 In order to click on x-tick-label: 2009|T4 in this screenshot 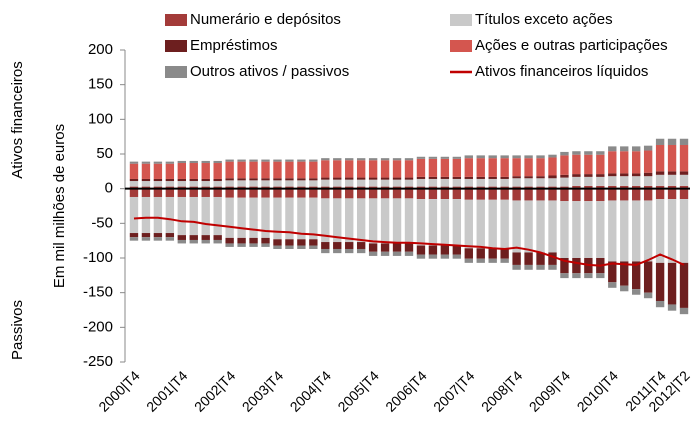, I will do `click(550, 391)`.